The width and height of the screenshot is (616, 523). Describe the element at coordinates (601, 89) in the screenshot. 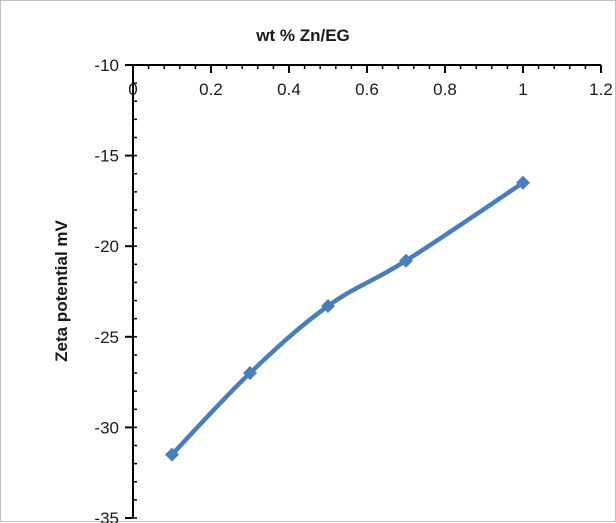

I see `x-tick-label: 1.2` at that location.